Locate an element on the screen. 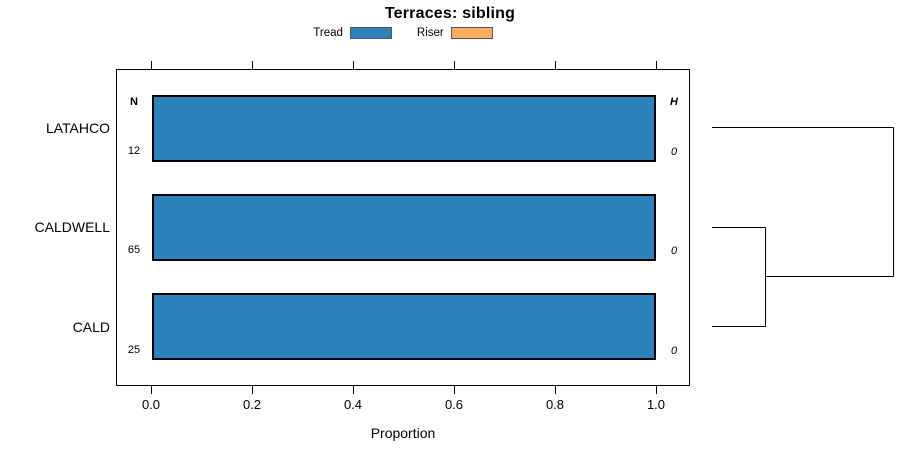 This screenshot has height=460, width=900. n-value: 65 is located at coordinates (134, 250).